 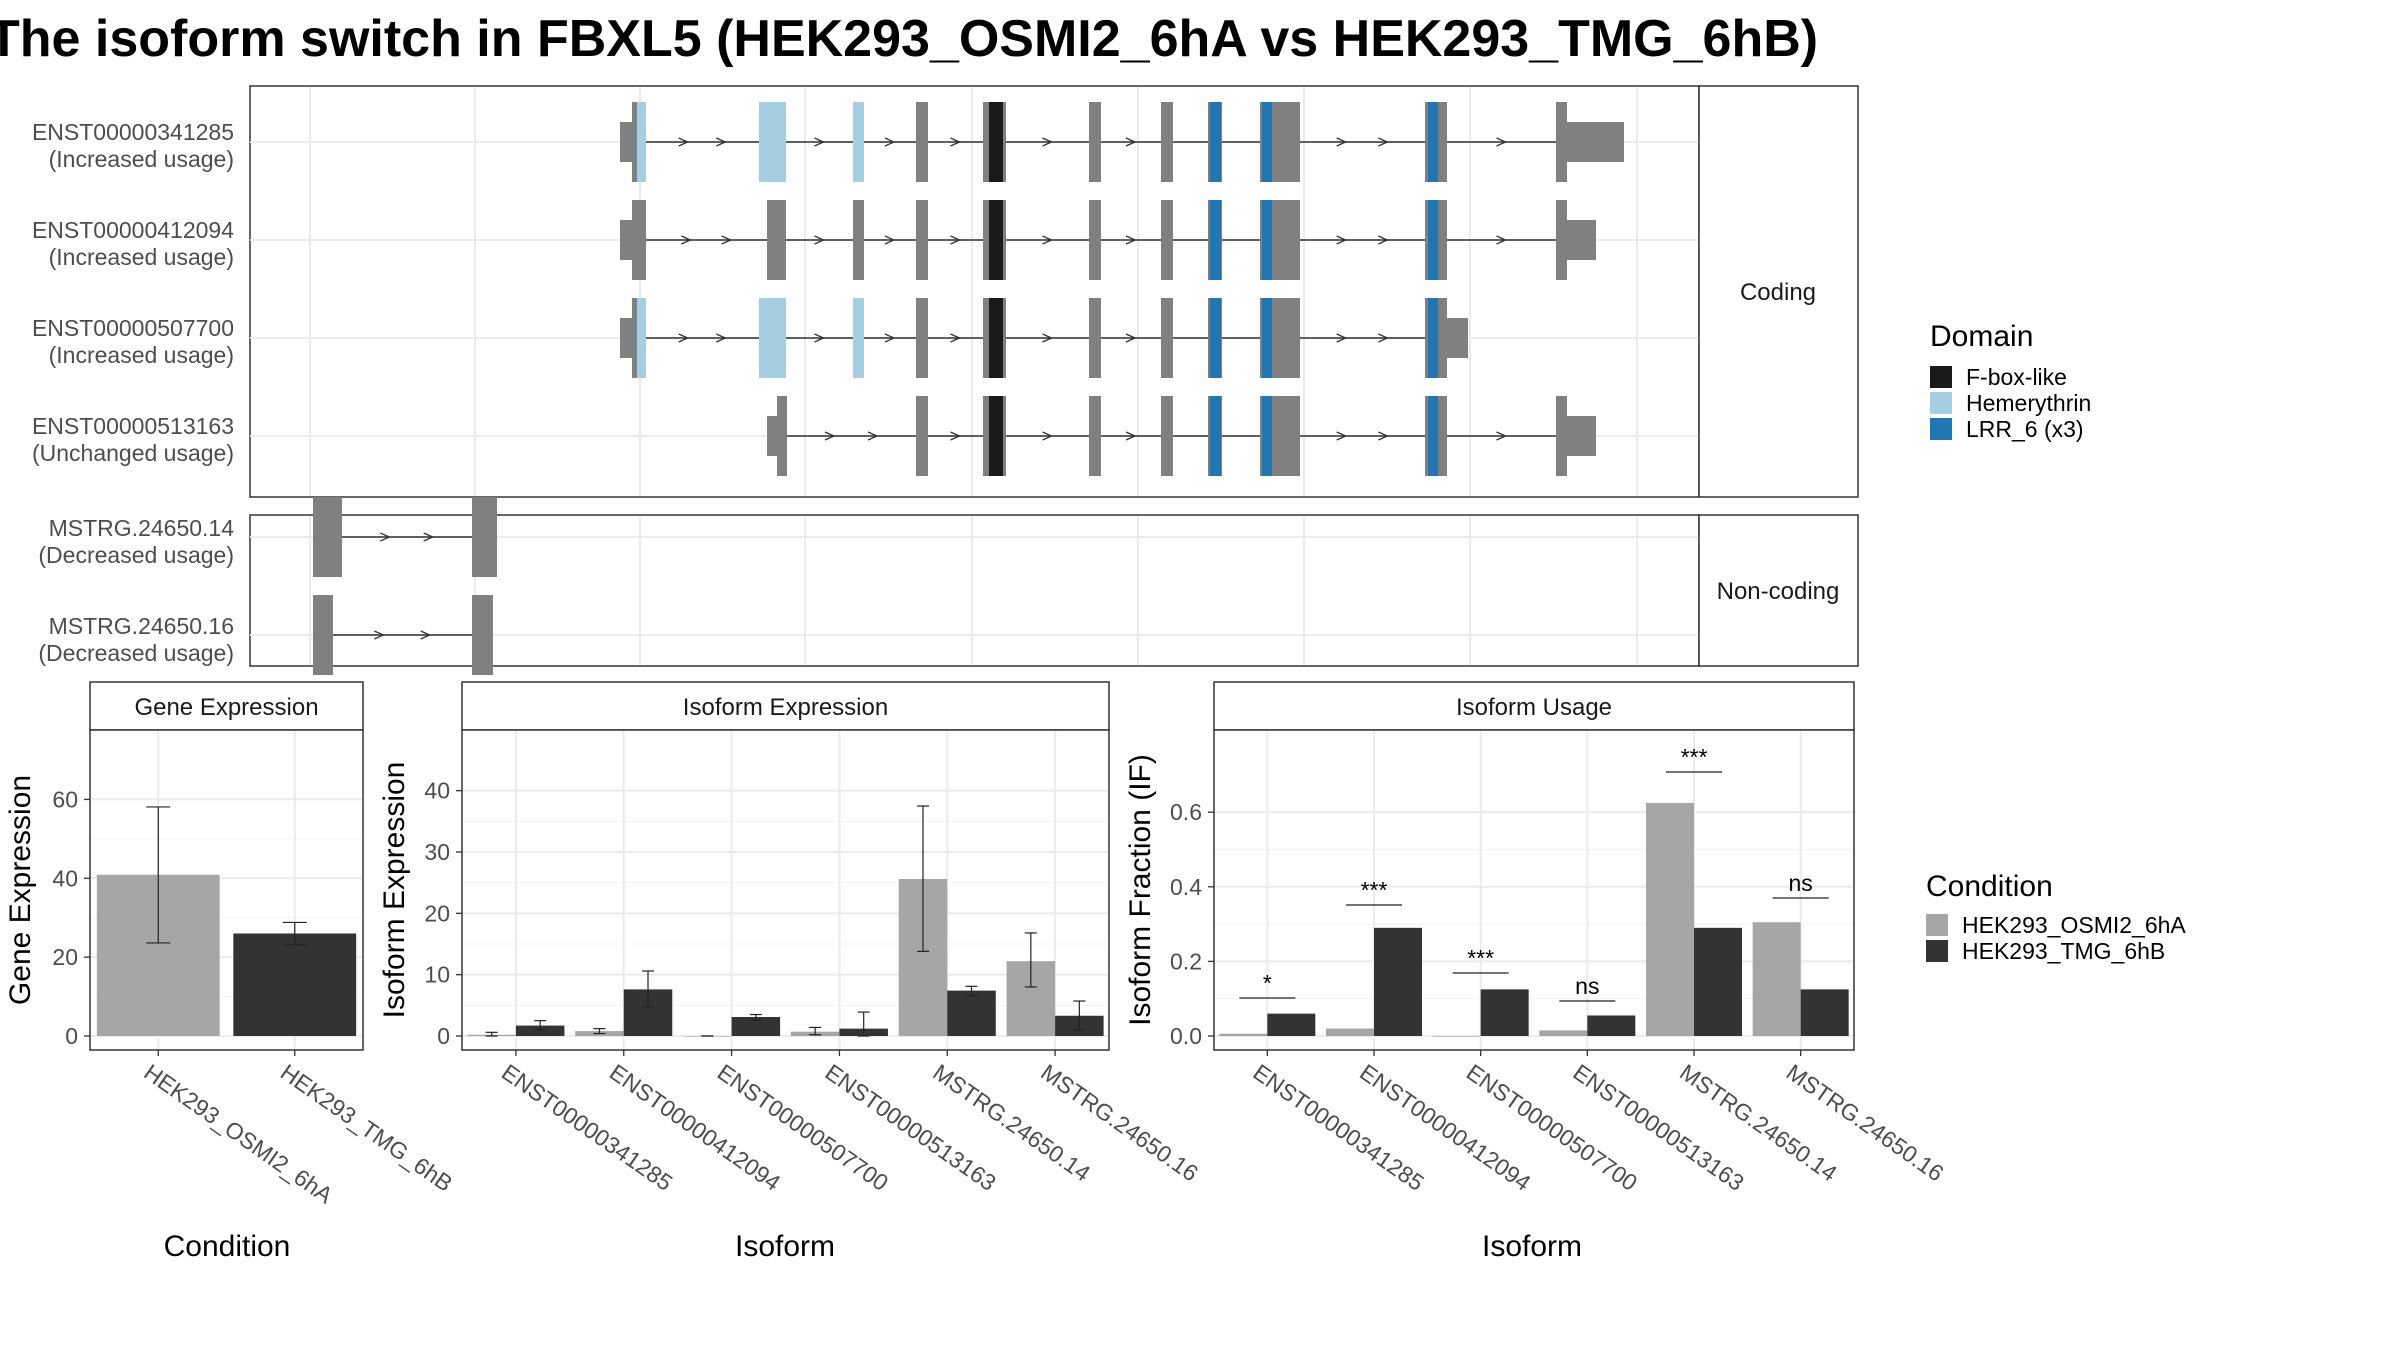 What do you see at coordinates (1267, 983) in the screenshot?
I see `significance-label: *` at bounding box center [1267, 983].